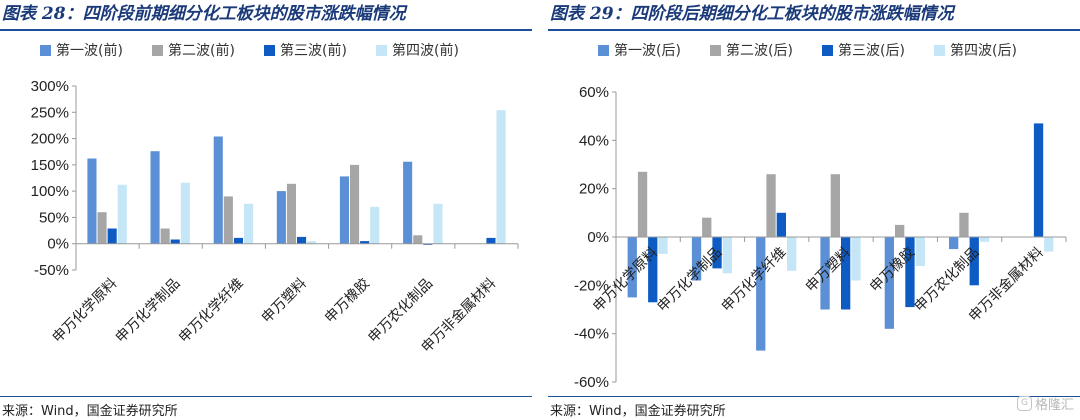 This screenshot has height=420, width=1080. Describe the element at coordinates (85, 311) in the screenshot. I see `category-label: 申万化学原料` at that location.